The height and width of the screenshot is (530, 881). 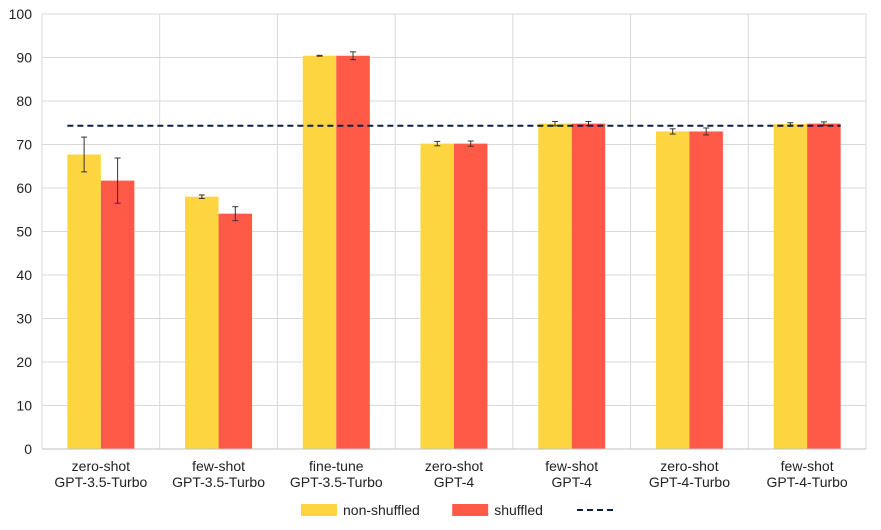 I want to click on x-category-label: few-shot GPT-4-Turbo, so click(x=807, y=474).